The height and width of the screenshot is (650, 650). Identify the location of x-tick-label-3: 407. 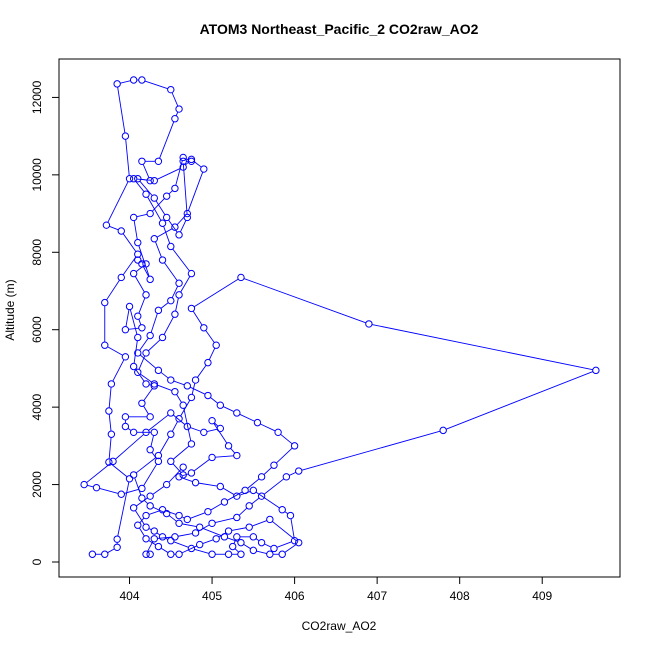
(377, 596).